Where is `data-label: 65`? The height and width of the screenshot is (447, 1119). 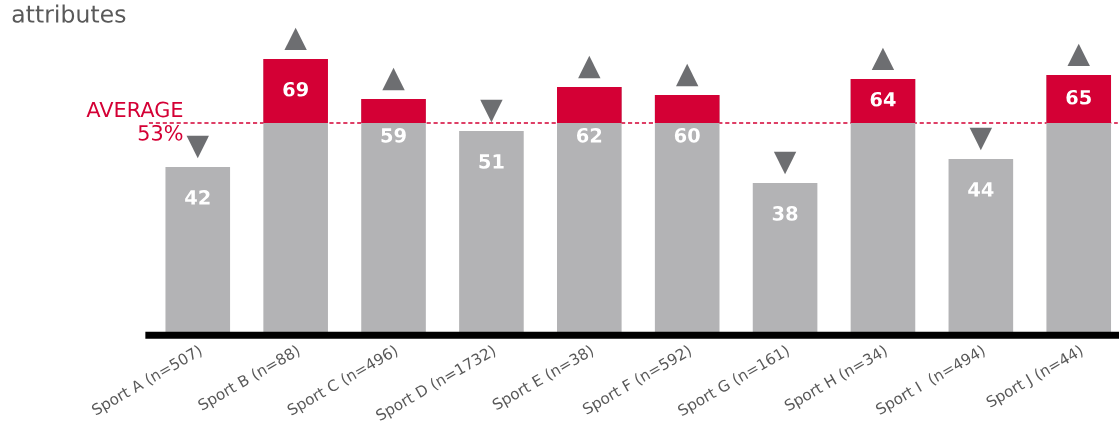 data-label: 65 is located at coordinates (1078, 97).